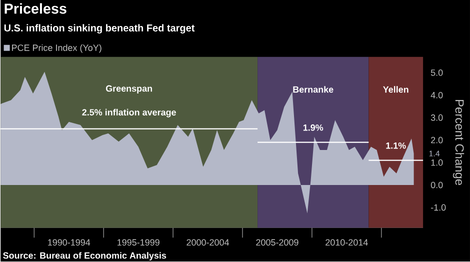  I want to click on y-tick-label: 3.0, so click(436, 117).